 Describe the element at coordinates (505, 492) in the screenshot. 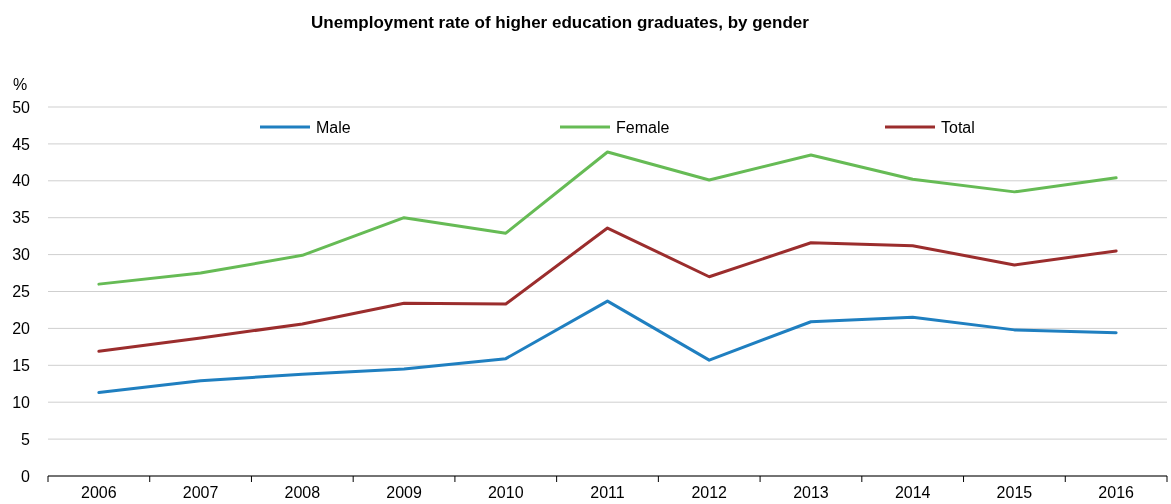

I see `x-tick-label: 2010` at that location.